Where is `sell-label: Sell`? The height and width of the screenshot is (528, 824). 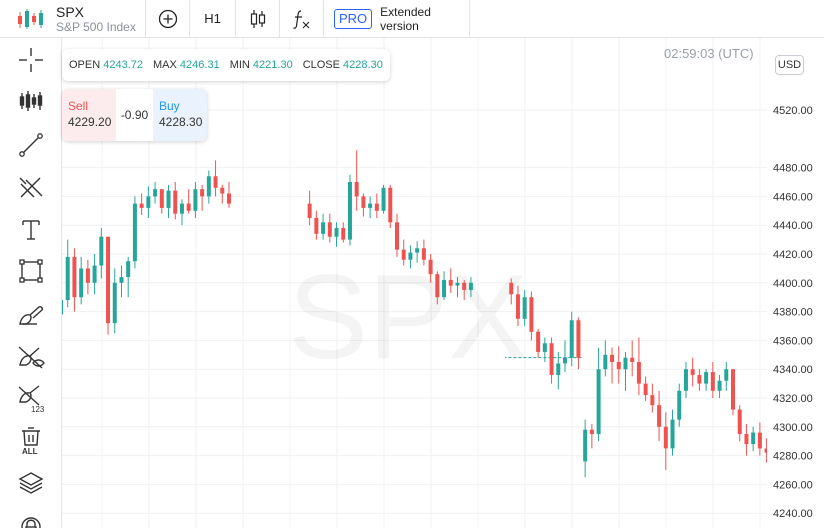 sell-label: Sell is located at coordinates (78, 106).